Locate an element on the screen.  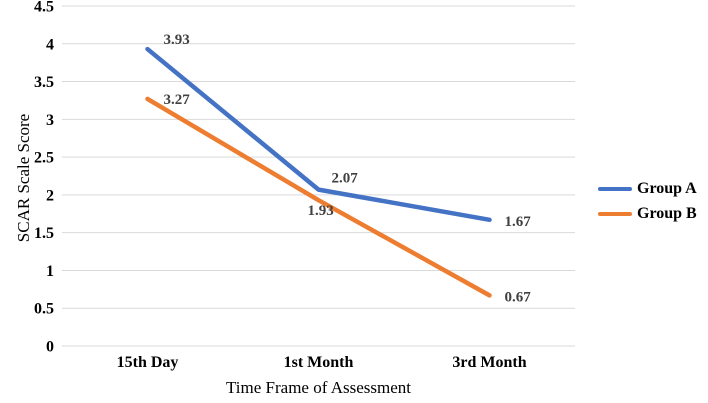
y-tick-label: 4 is located at coordinates (50, 44).